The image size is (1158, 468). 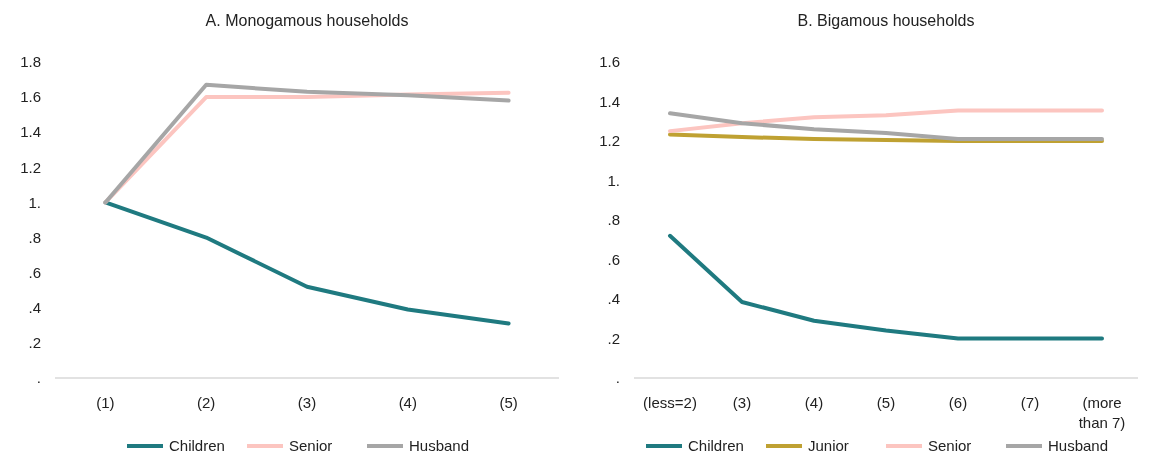 I want to click on y-tick-label: 1.8, so click(x=30, y=62).